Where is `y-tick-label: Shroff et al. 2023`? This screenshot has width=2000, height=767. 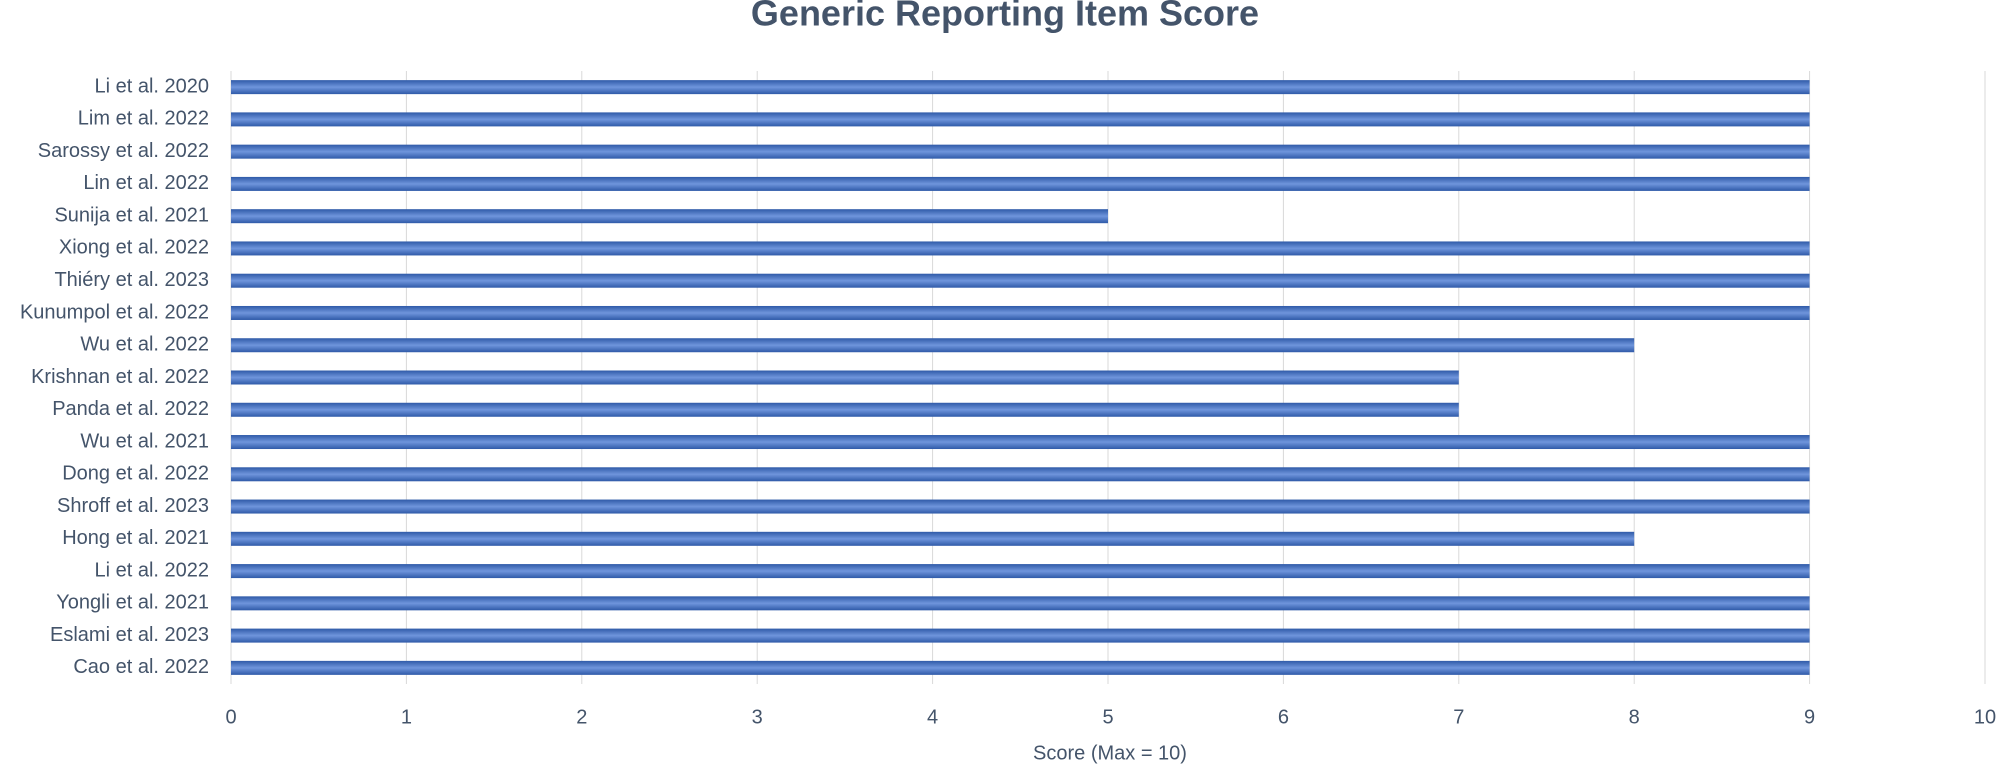 y-tick-label: Shroff et al. 2023 is located at coordinates (133, 506).